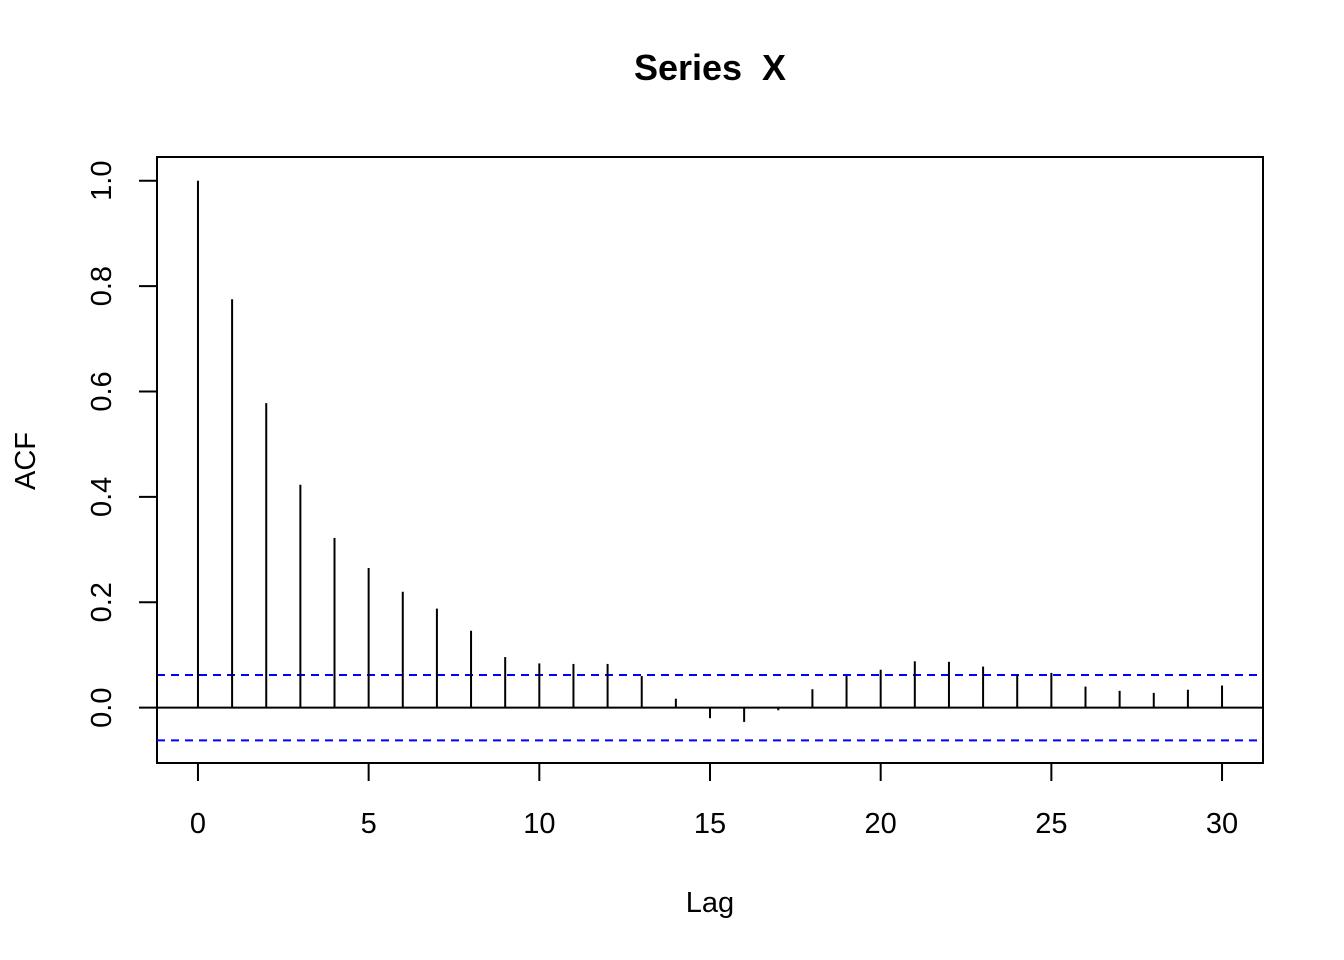  Describe the element at coordinates (710, 67) in the screenshot. I see `chart-title: Series X` at that location.